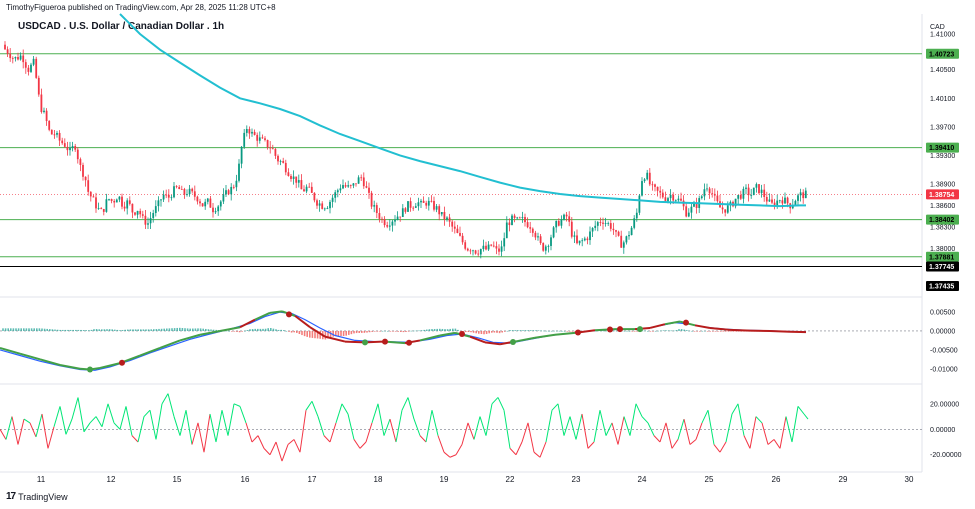  What do you see at coordinates (312, 479) in the screenshot?
I see `x-tick-label: 17` at bounding box center [312, 479].